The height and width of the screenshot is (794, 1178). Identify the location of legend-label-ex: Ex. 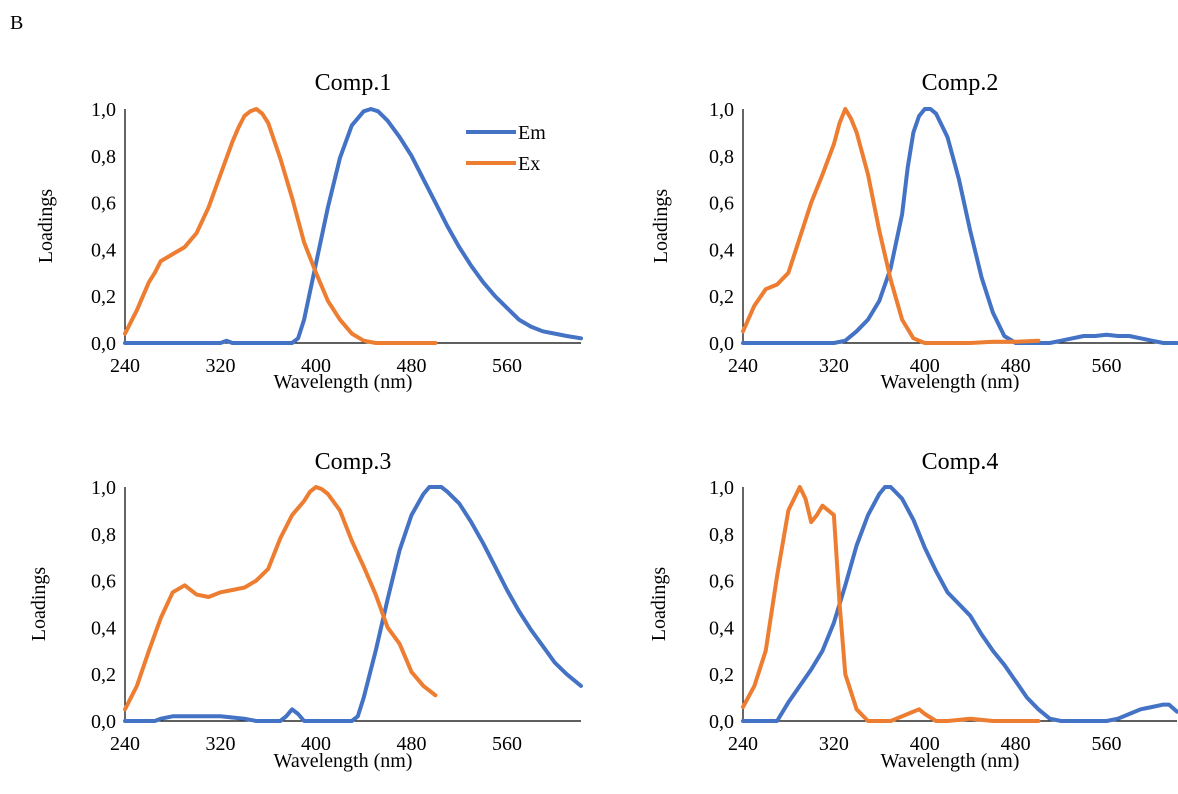
(529, 164).